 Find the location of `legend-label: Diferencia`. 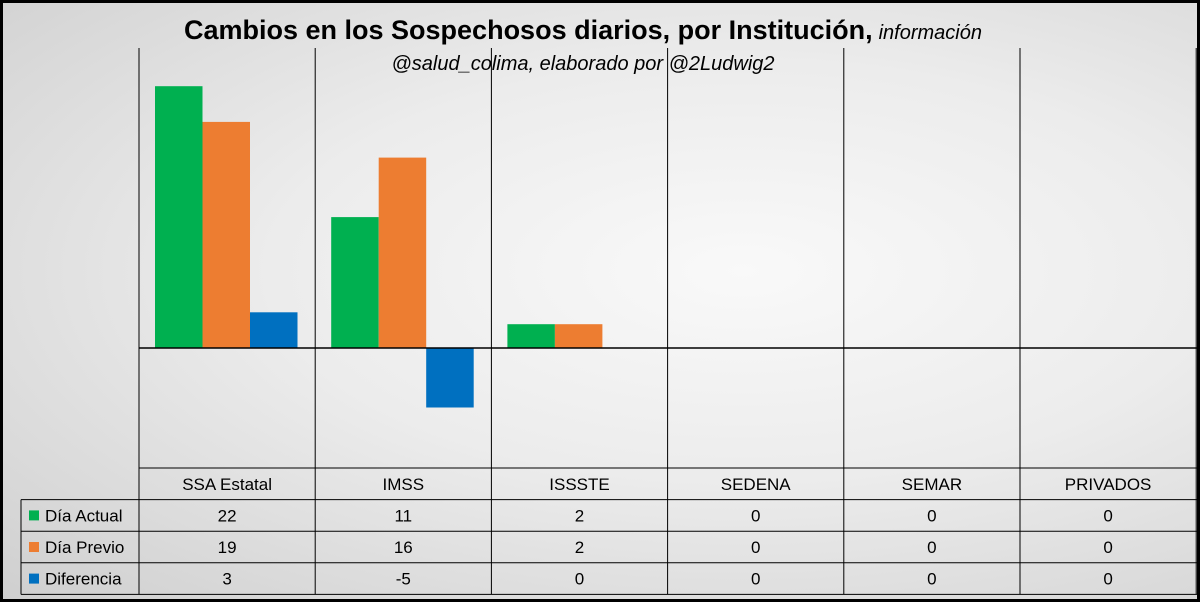

legend-label: Diferencia is located at coordinates (83, 579).